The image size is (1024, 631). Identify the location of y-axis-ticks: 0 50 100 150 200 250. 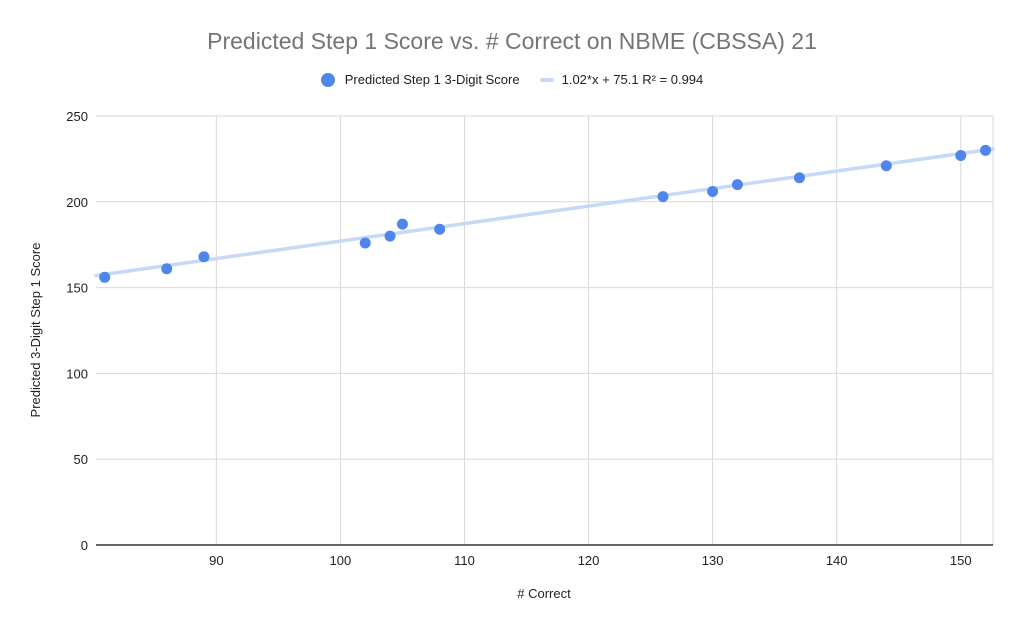
(77, 331).